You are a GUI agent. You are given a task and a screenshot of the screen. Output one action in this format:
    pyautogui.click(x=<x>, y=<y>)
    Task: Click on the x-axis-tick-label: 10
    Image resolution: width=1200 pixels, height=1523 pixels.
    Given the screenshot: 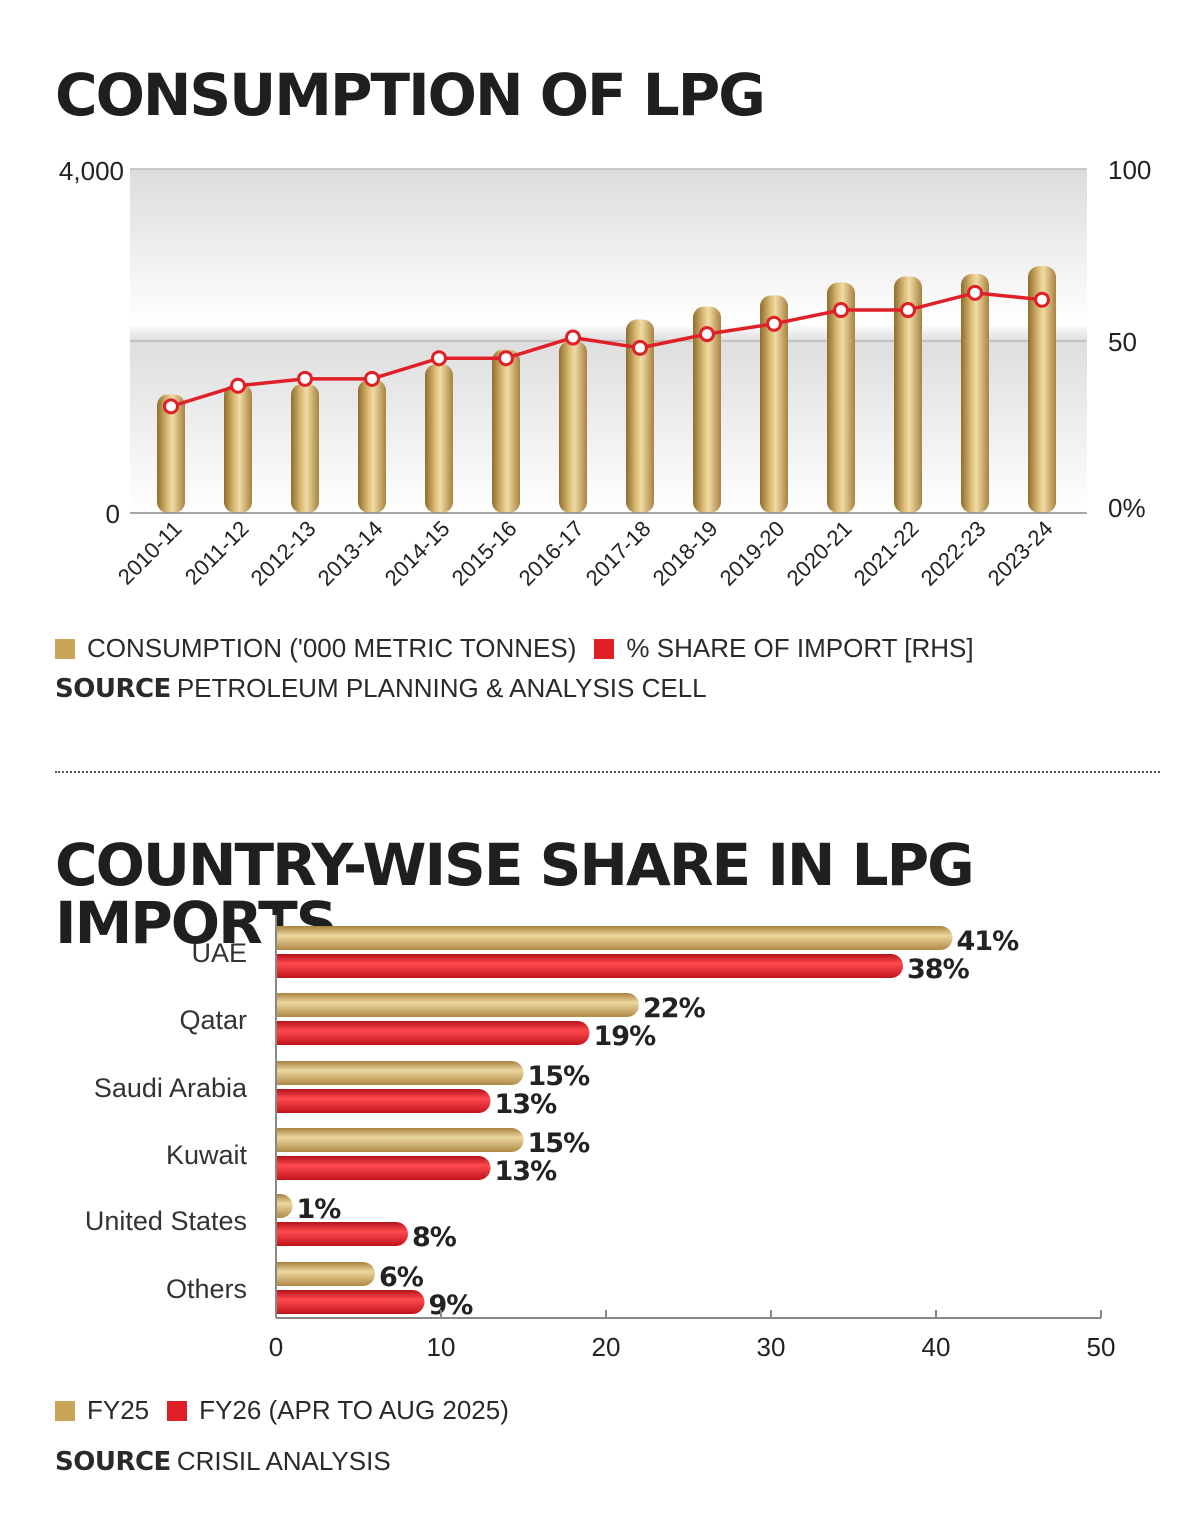 What is the action you would take?
    pyautogui.click(x=441, y=1347)
    